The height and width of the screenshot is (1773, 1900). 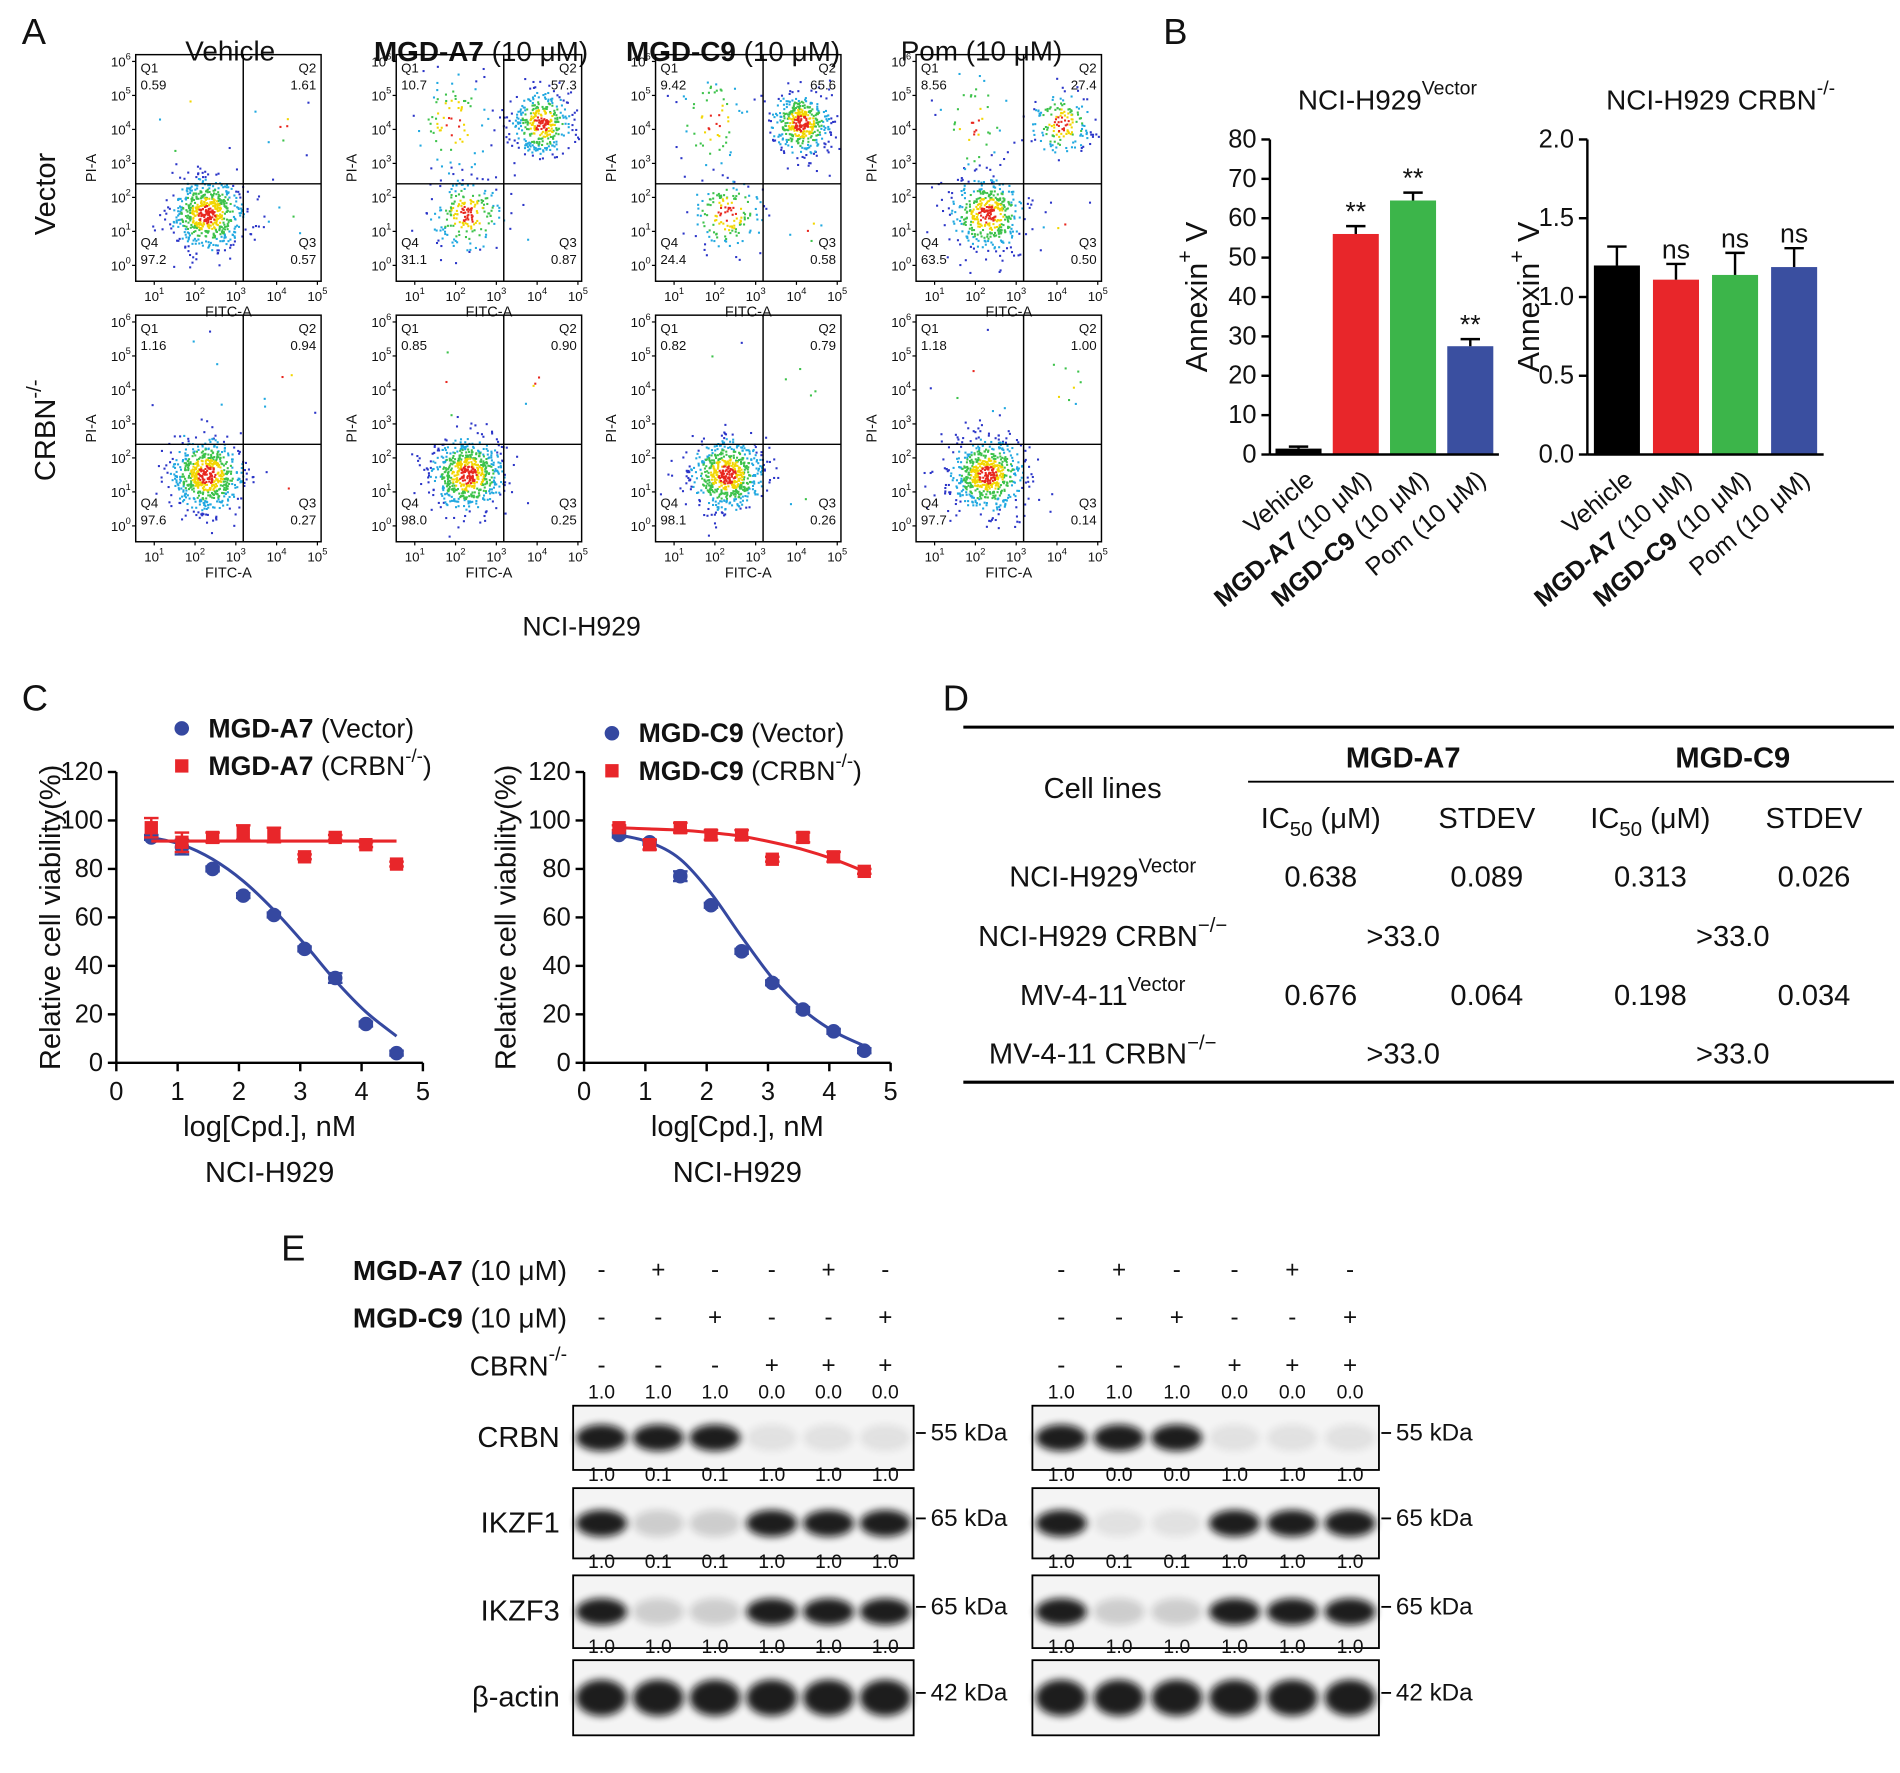 What do you see at coordinates (388, 56) in the screenshot?
I see `tick-exponent: 6` at bounding box center [388, 56].